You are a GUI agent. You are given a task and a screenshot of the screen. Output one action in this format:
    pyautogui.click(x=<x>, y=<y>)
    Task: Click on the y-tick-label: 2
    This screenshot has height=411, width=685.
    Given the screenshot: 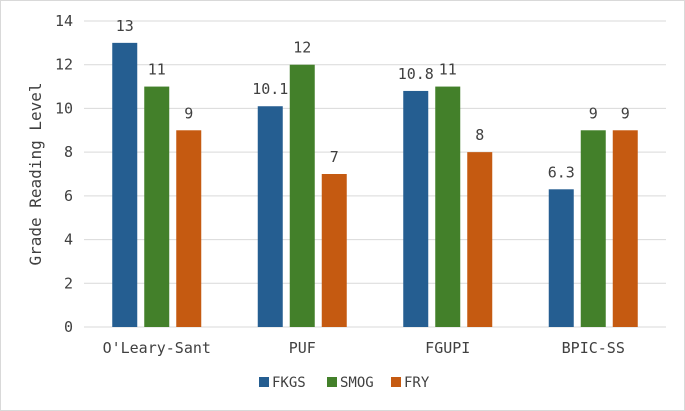 What is the action you would take?
    pyautogui.click(x=68, y=283)
    